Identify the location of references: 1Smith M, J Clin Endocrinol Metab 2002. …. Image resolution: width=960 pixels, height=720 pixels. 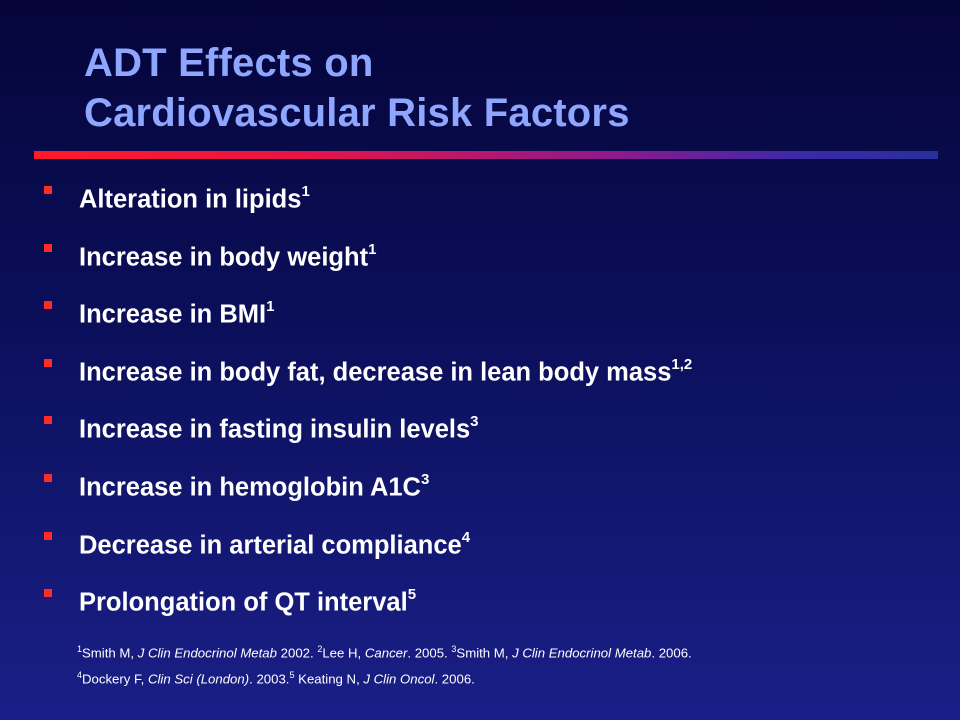
(384, 664).